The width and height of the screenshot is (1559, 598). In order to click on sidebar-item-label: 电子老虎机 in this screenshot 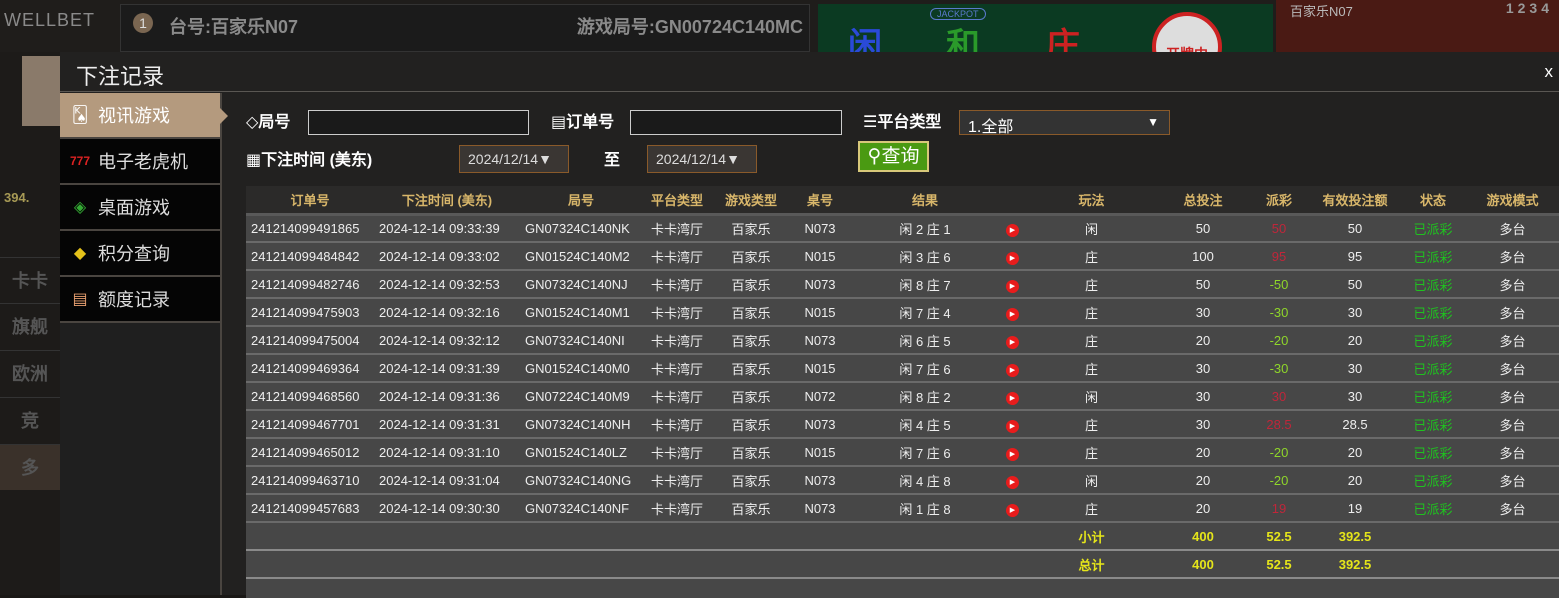, I will do `click(143, 162)`.